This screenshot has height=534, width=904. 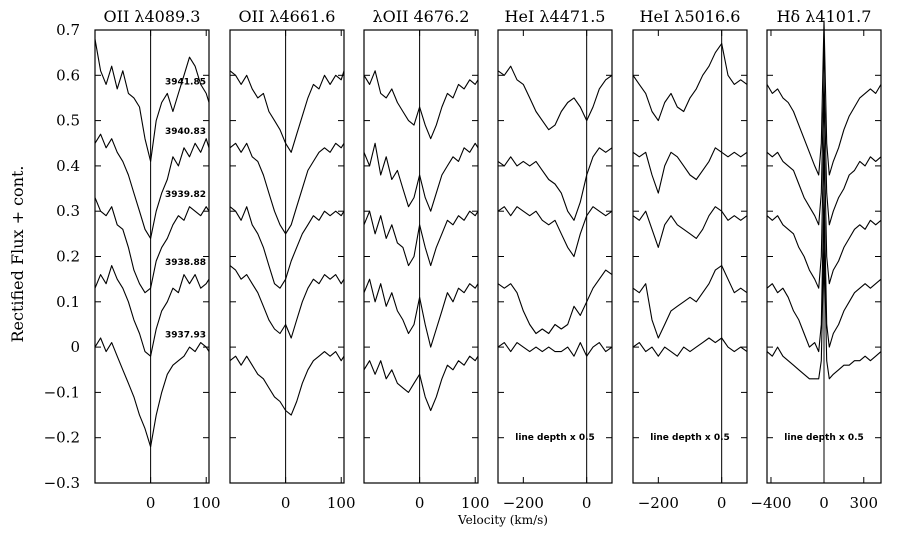 What do you see at coordinates (152, 16) in the screenshot?
I see `panel-title: OII λ4089.3` at bounding box center [152, 16].